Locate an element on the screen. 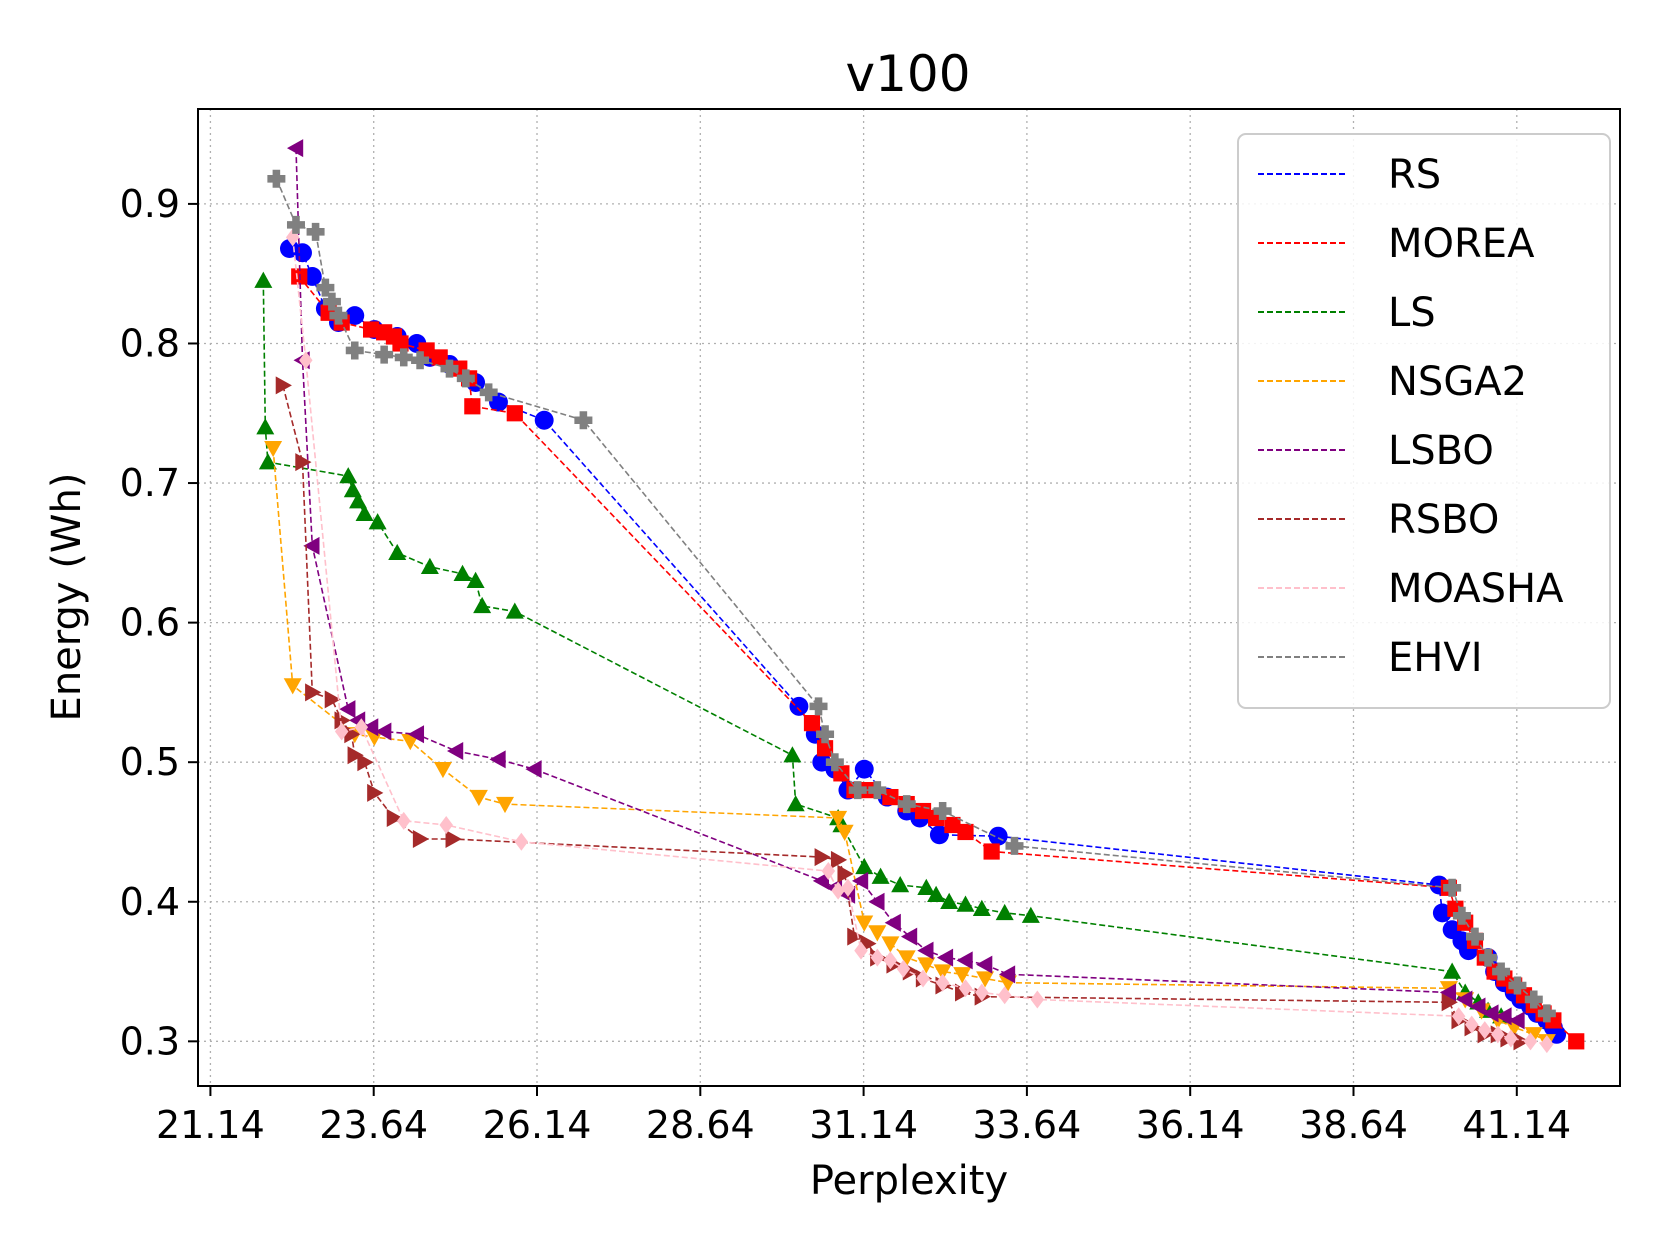 This screenshot has height=1246, width=1661. chart-title: v100 is located at coordinates (907, 74).